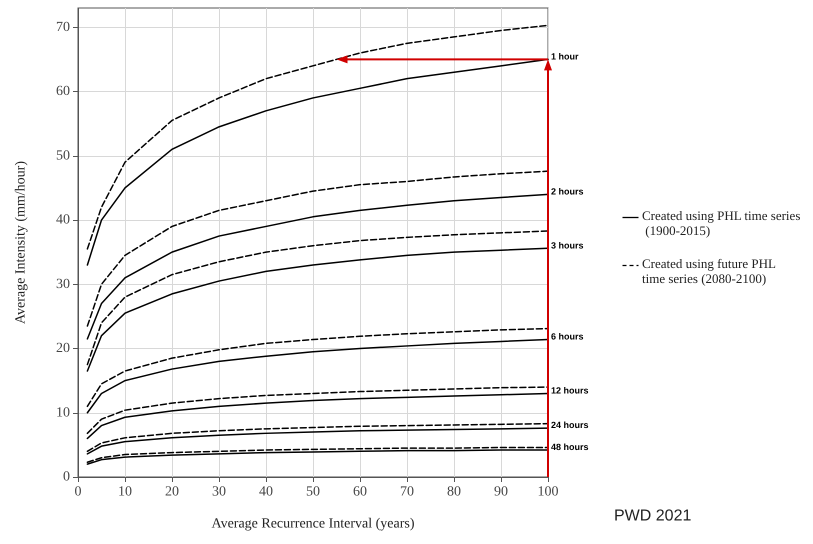 The height and width of the screenshot is (544, 813). Describe the element at coordinates (63, 412) in the screenshot. I see `y-tick-label: 10` at that location.